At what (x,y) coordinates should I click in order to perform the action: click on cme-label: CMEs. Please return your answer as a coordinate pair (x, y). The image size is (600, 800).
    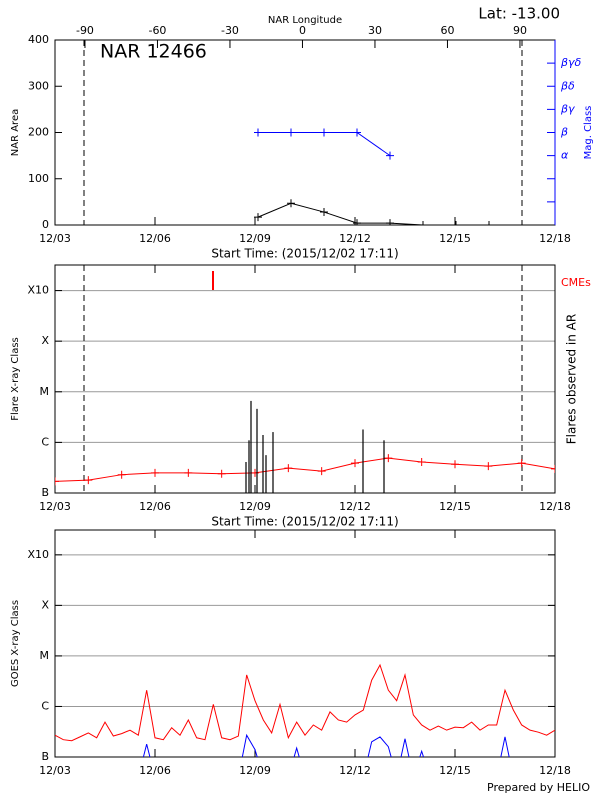
    Looking at the image, I should click on (576, 282).